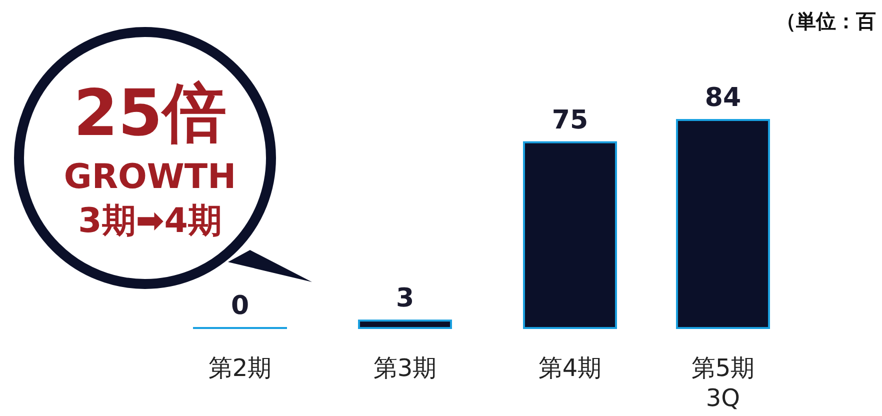  Describe the element at coordinates (570, 368) in the screenshot. I see `x-tick-label: 第4期` at that location.